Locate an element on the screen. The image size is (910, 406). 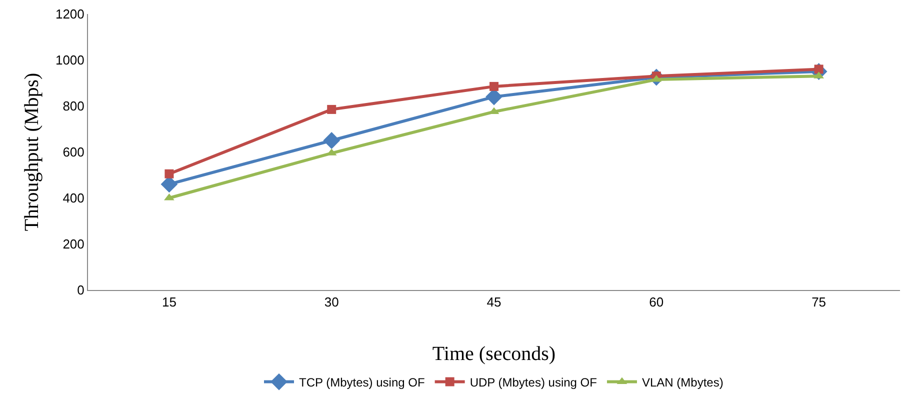
x-tick-label: 15 is located at coordinates (169, 302).